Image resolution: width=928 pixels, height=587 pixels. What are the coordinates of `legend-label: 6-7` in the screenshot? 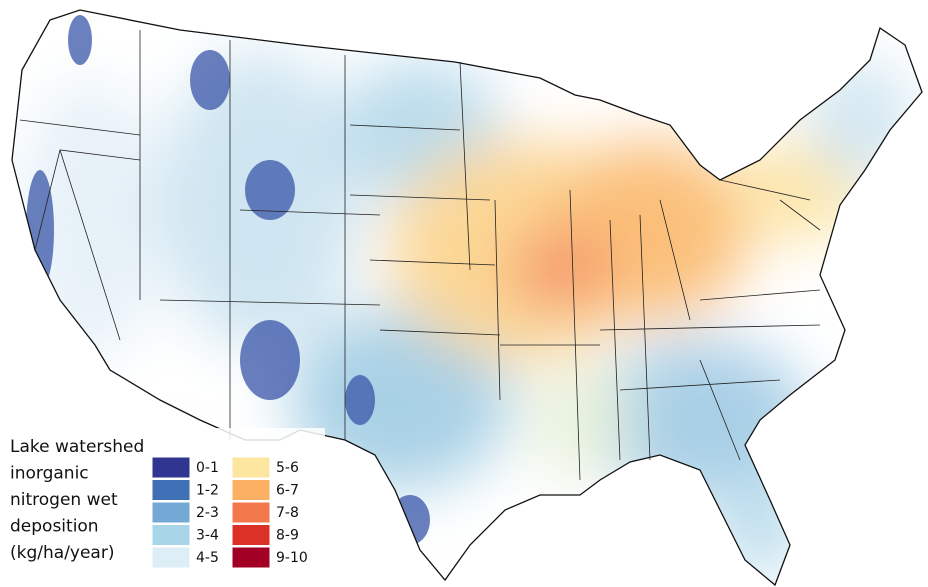 It's located at (287, 491).